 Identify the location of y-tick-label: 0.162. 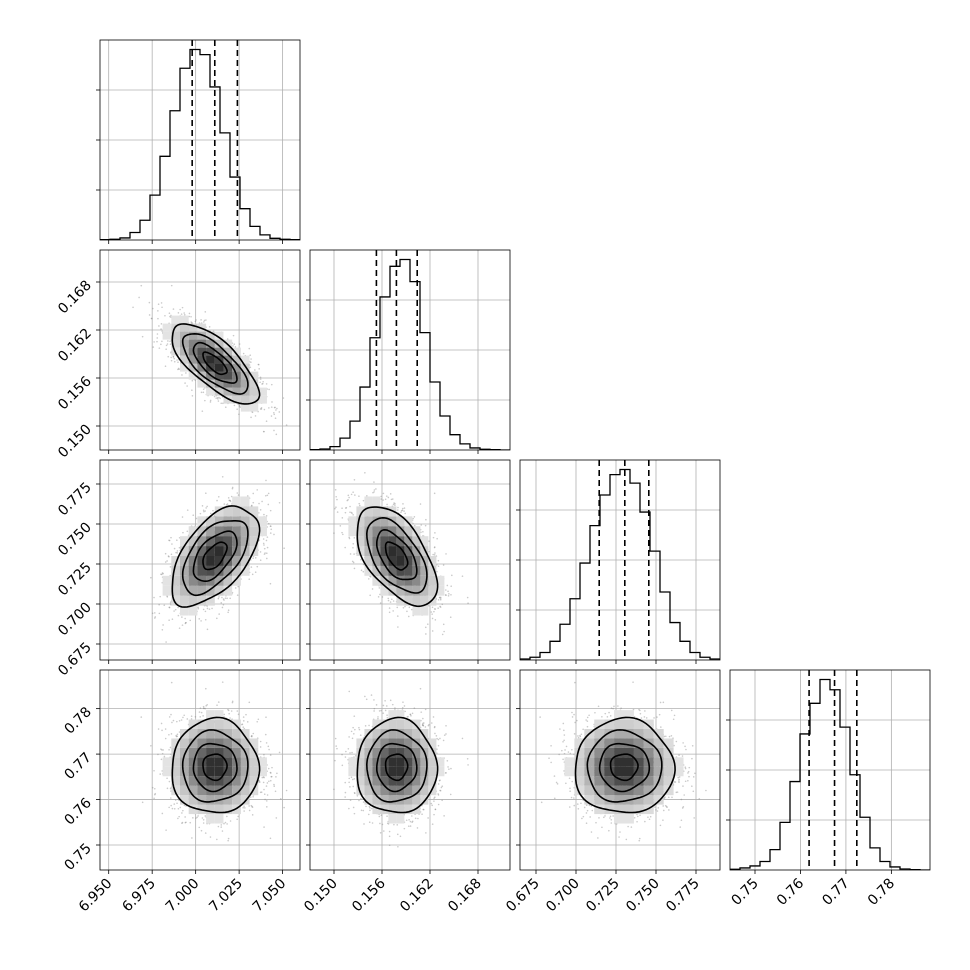
(75, 346).